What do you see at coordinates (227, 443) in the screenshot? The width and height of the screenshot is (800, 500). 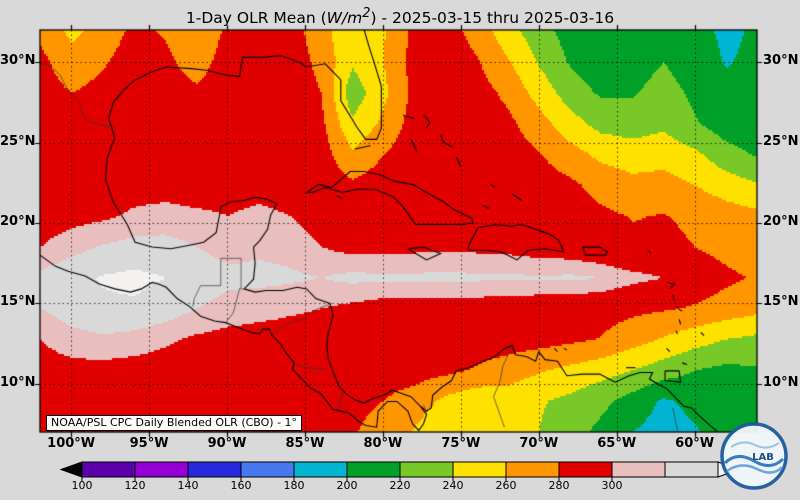 I see `lon-label: 90°W` at bounding box center [227, 443].